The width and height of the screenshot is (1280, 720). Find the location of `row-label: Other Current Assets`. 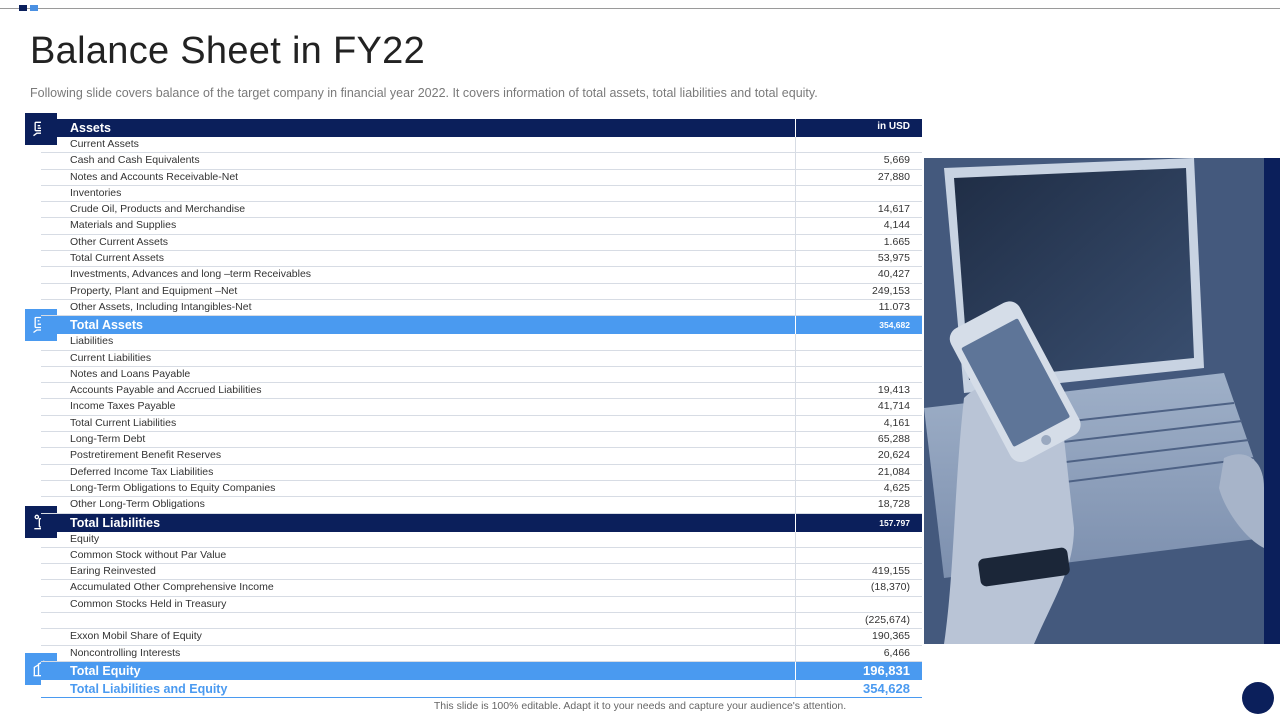

row-label: Other Current Assets is located at coordinates (418, 242).